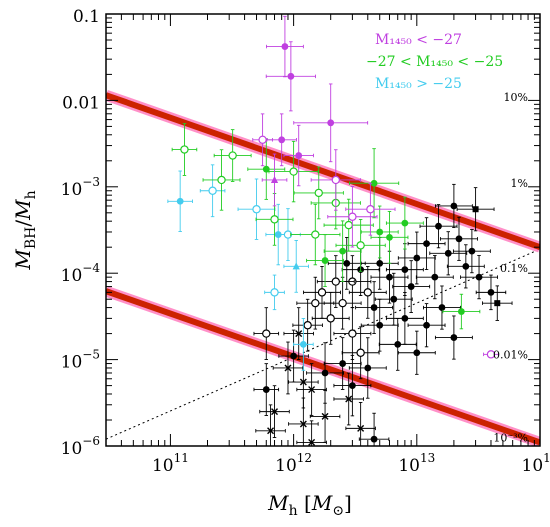 The image size is (550, 527). Describe the element at coordinates (510, 268) in the screenshot. I see `percentage-labels: 10% 1% 0.1% 0.01% 10⁻³%` at that location.